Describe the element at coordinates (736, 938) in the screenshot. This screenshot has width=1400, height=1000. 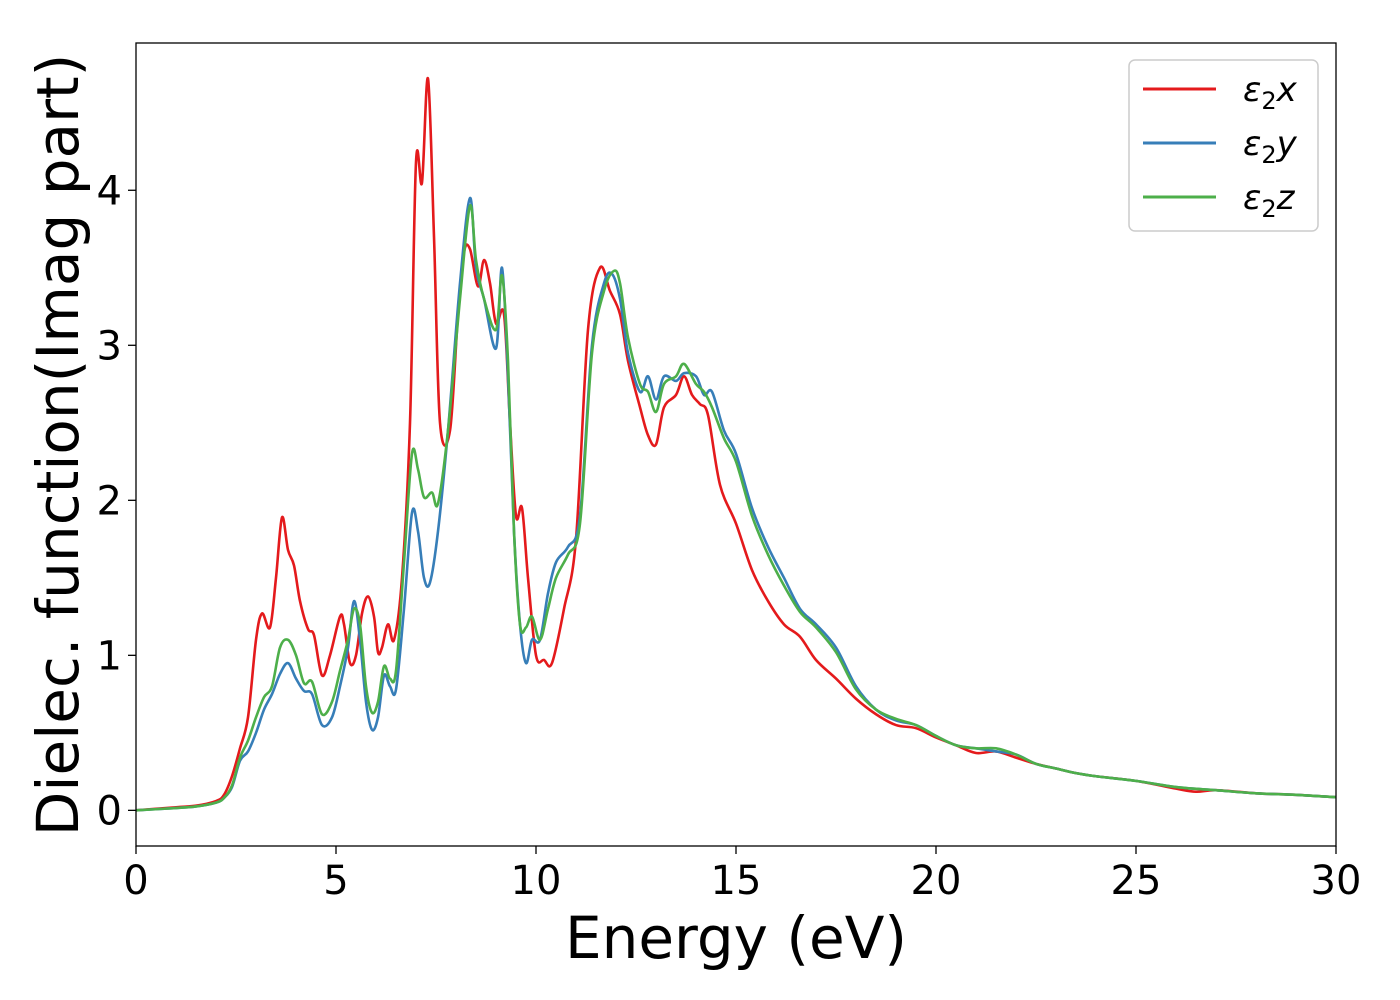
I see `x-axis-label: Energy (eV)` at that location.